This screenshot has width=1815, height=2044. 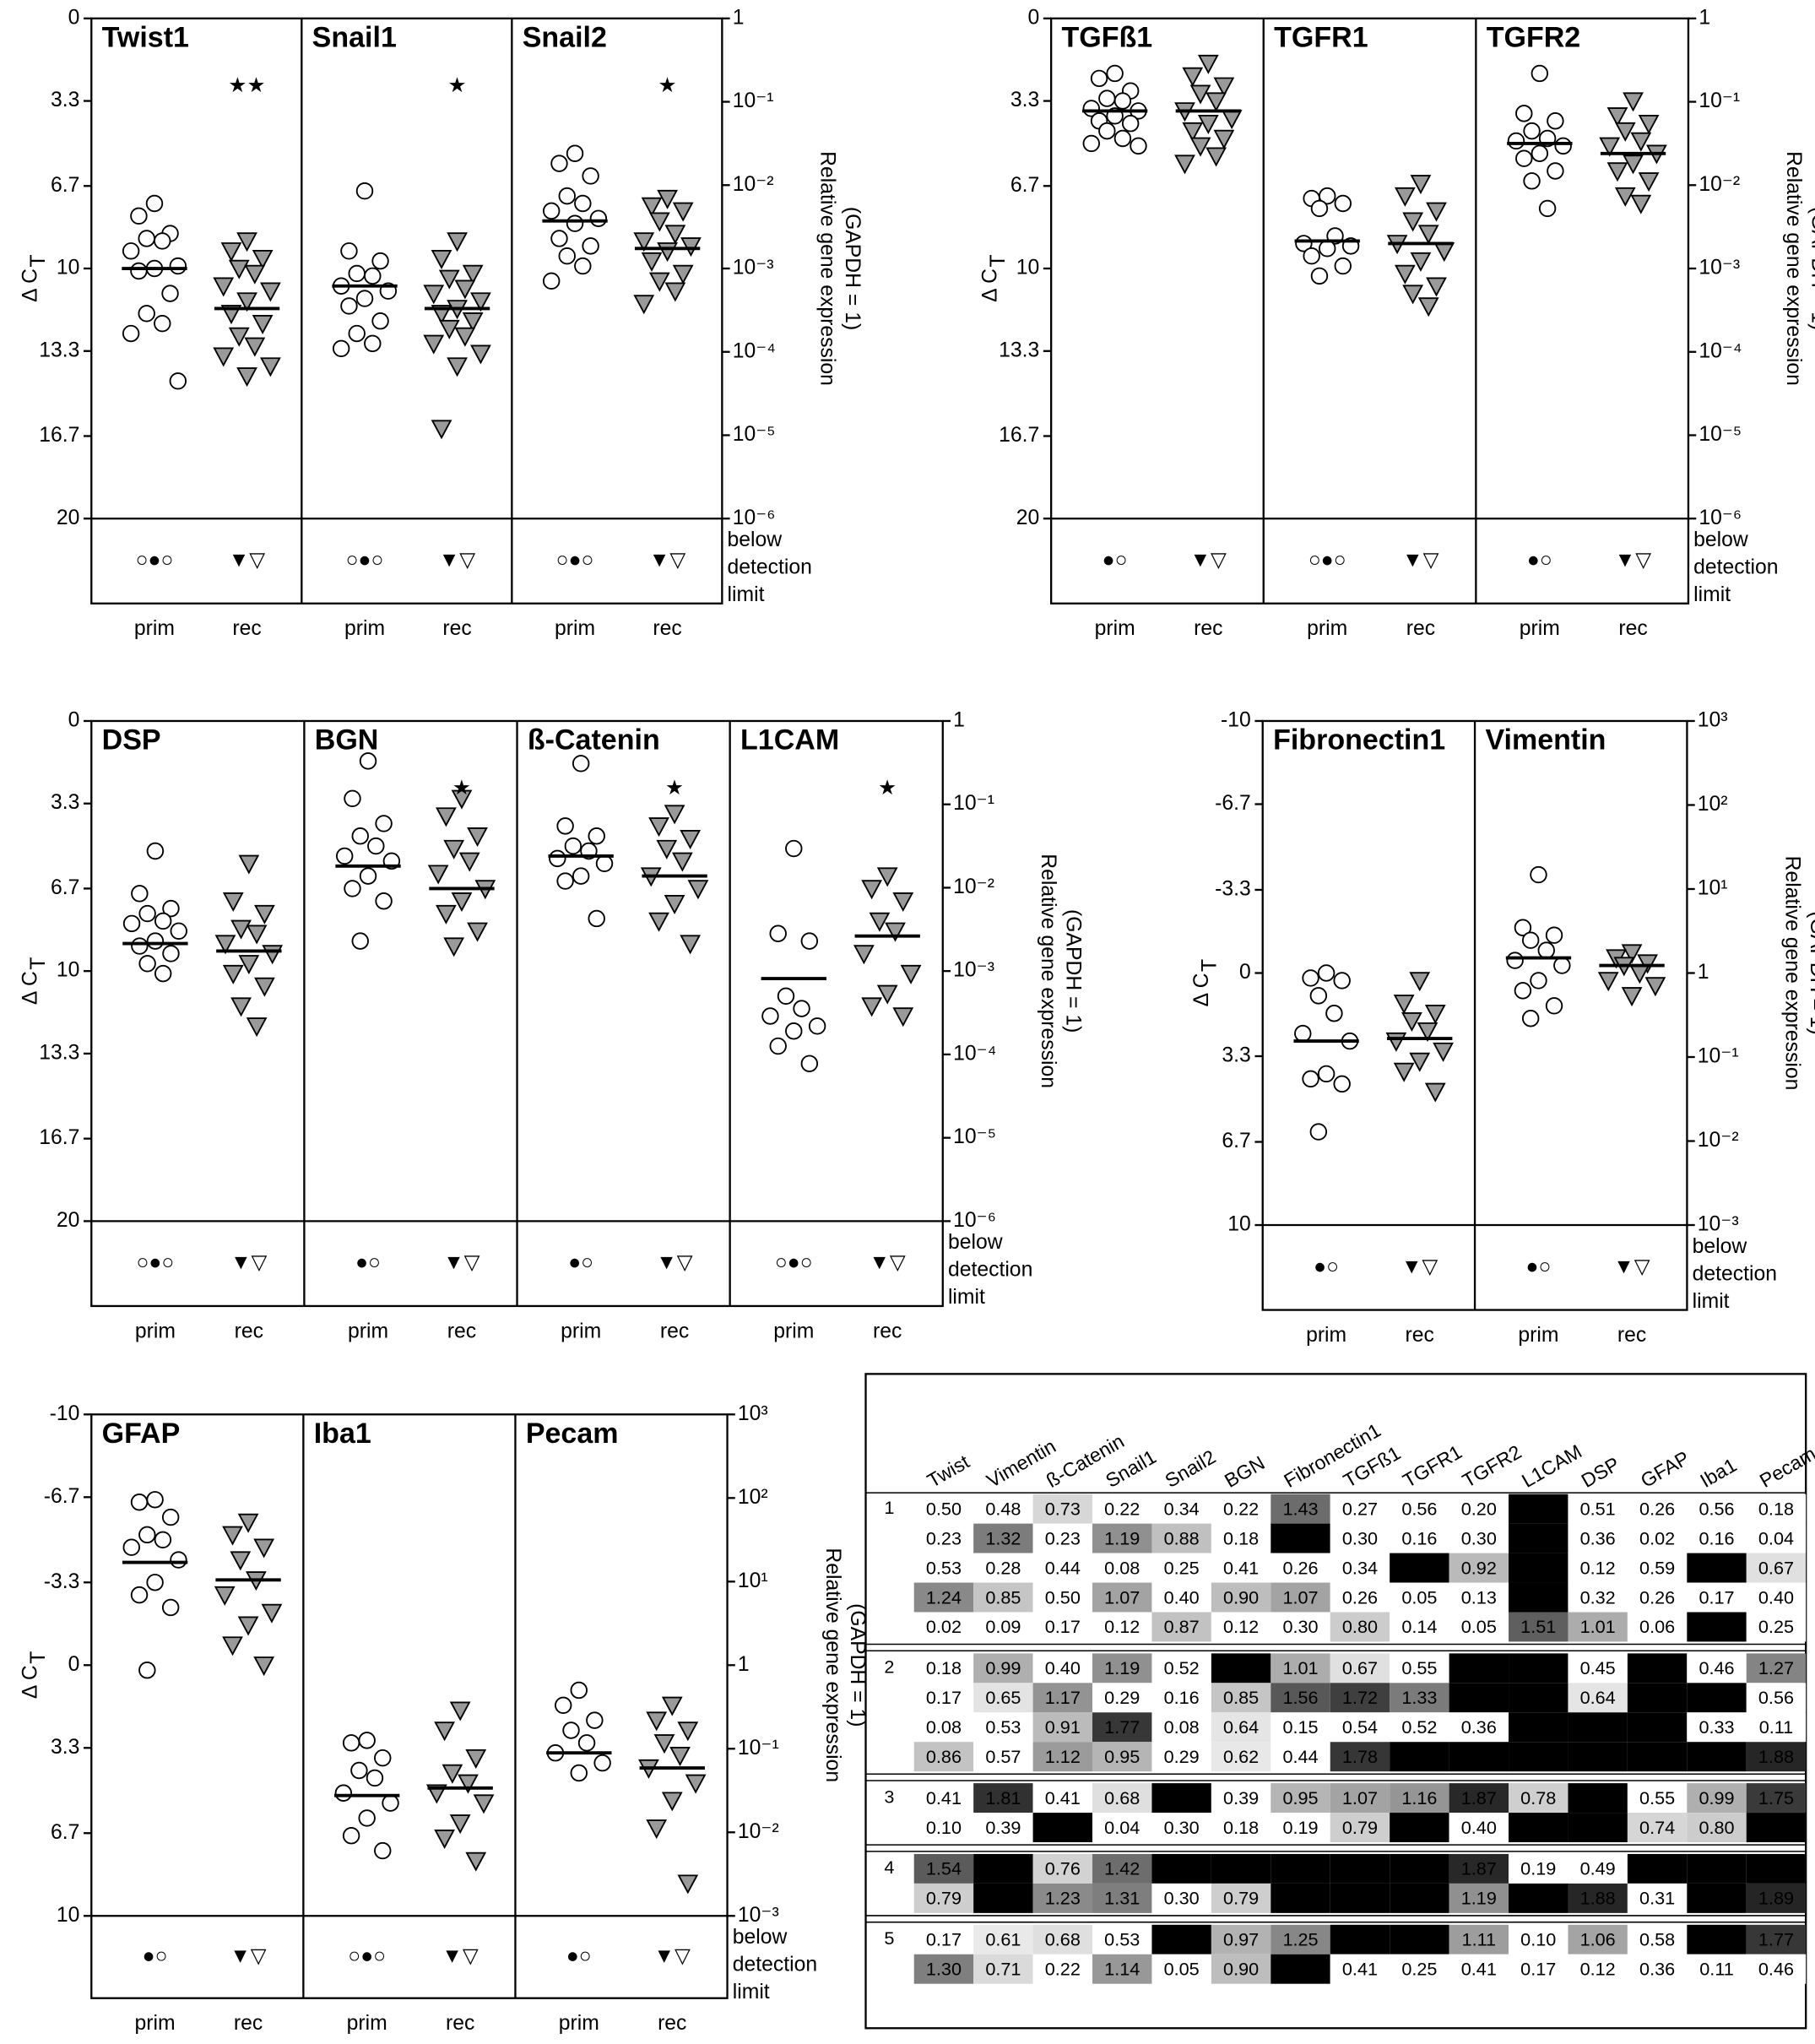 I want to click on table-cell-value: 1.42, so click(x=1122, y=1869).